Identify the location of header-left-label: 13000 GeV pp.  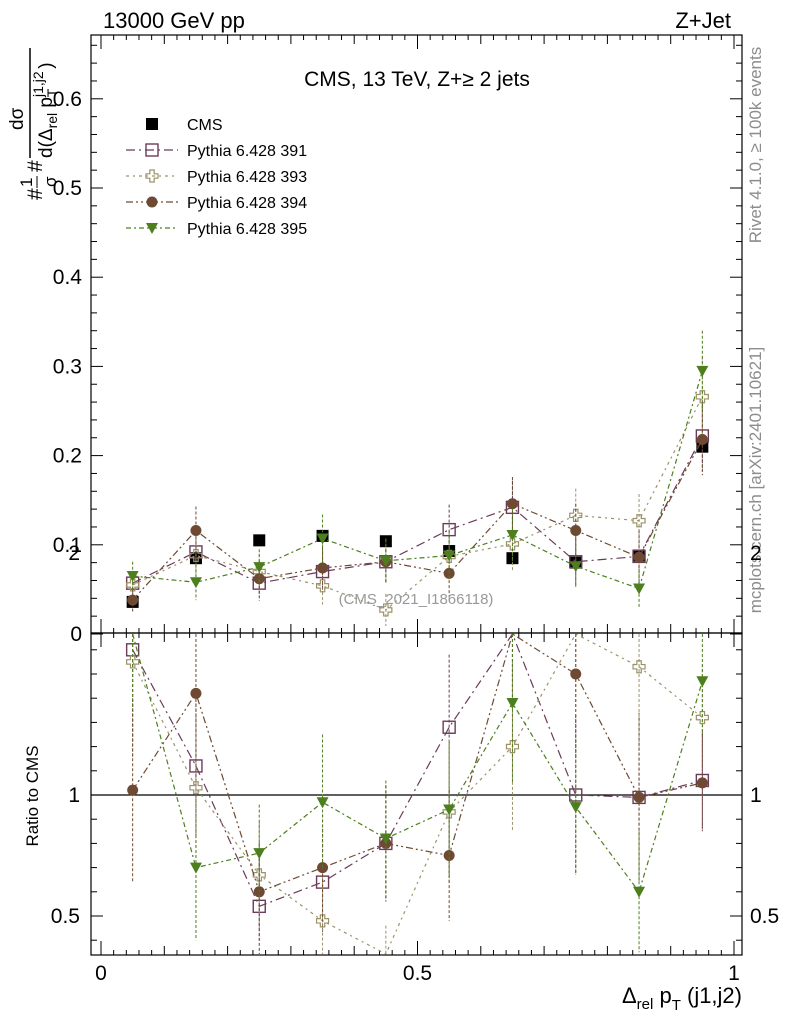
(174, 20).